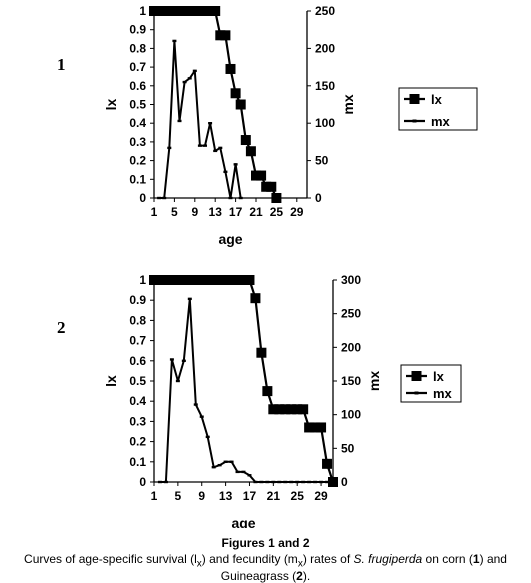 This screenshot has height=583, width=531. I want to click on caption-mid-1: ) and fecundity (m, so click(249, 559).